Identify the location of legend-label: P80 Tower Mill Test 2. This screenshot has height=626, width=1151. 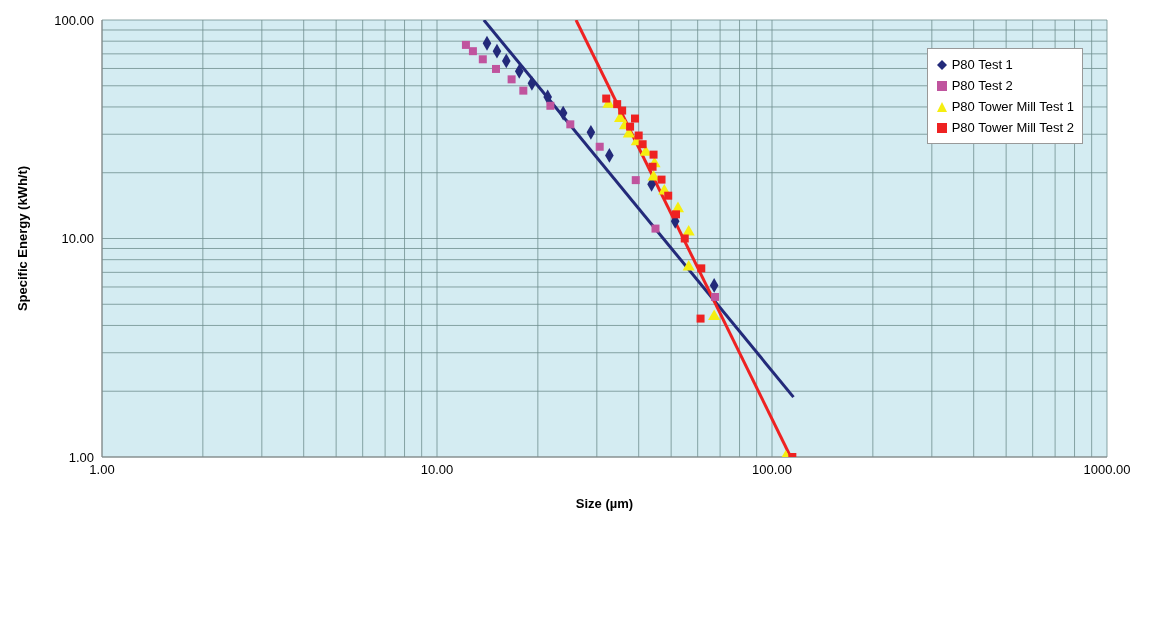
(1012, 127).